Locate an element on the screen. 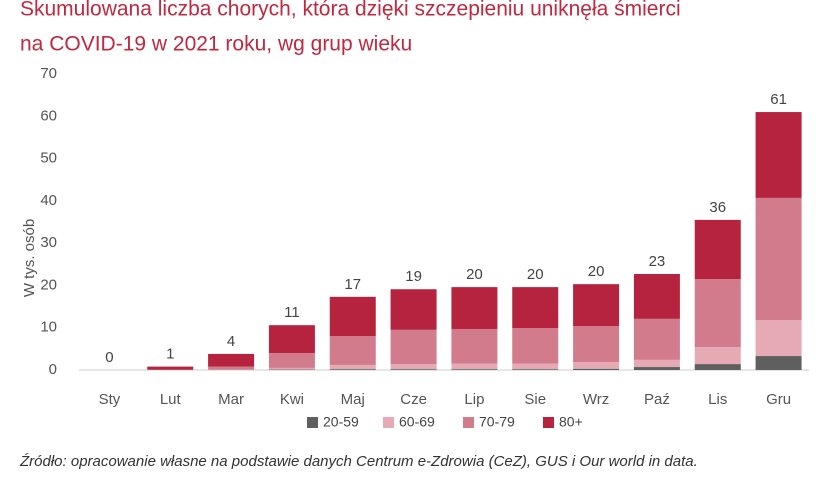  y-tick-label: 10 is located at coordinates (48, 327).